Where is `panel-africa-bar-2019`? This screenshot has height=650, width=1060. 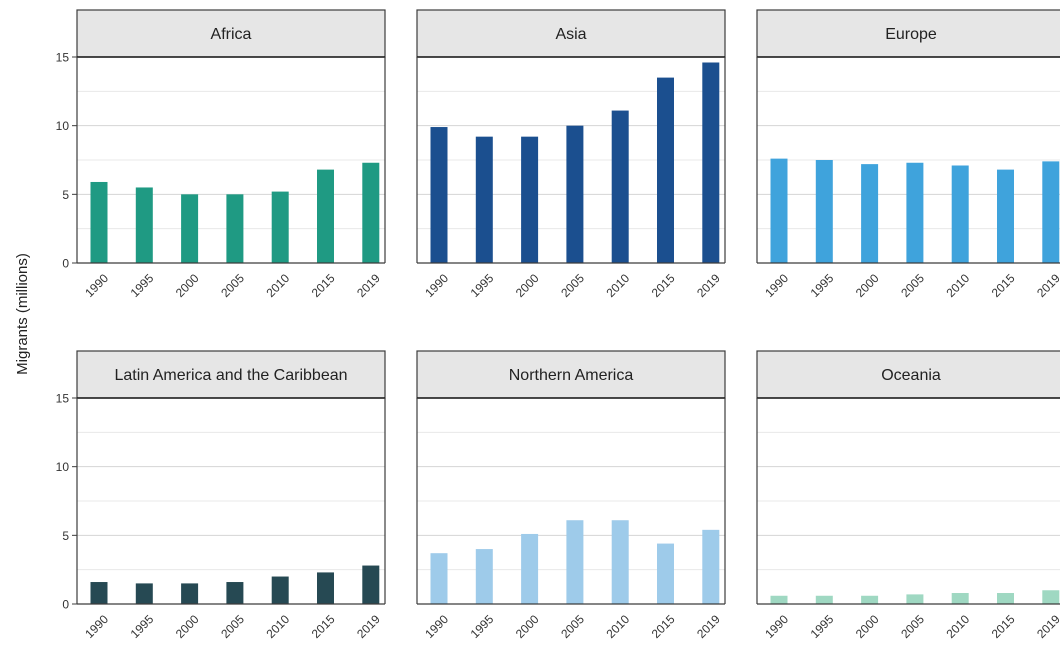 panel-africa-bar-2019 is located at coordinates (371, 212).